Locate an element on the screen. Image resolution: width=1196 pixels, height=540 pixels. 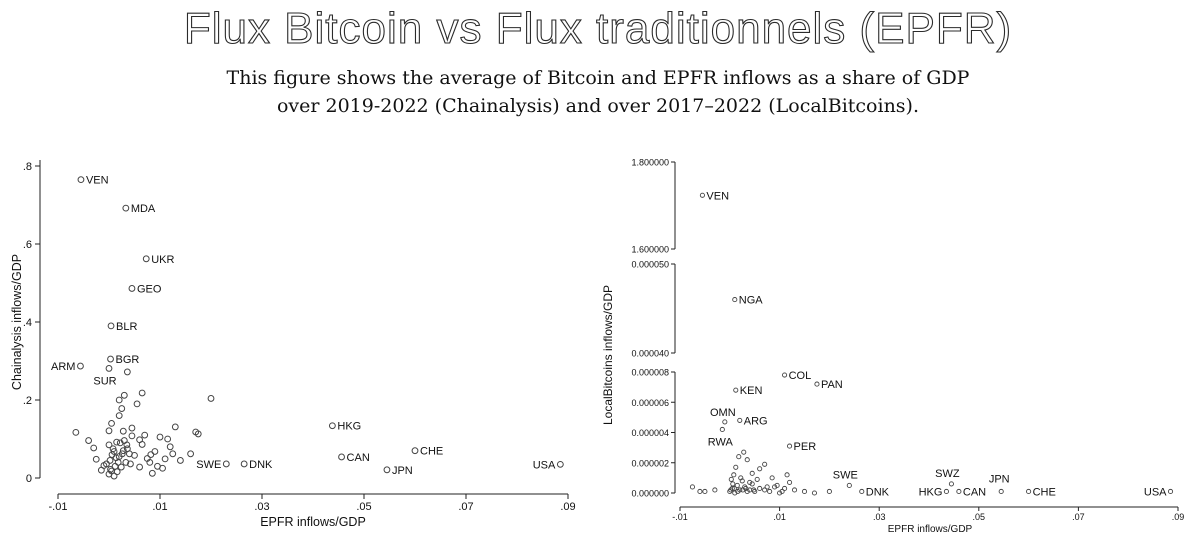
point-label-can: CAN is located at coordinates (974, 492).